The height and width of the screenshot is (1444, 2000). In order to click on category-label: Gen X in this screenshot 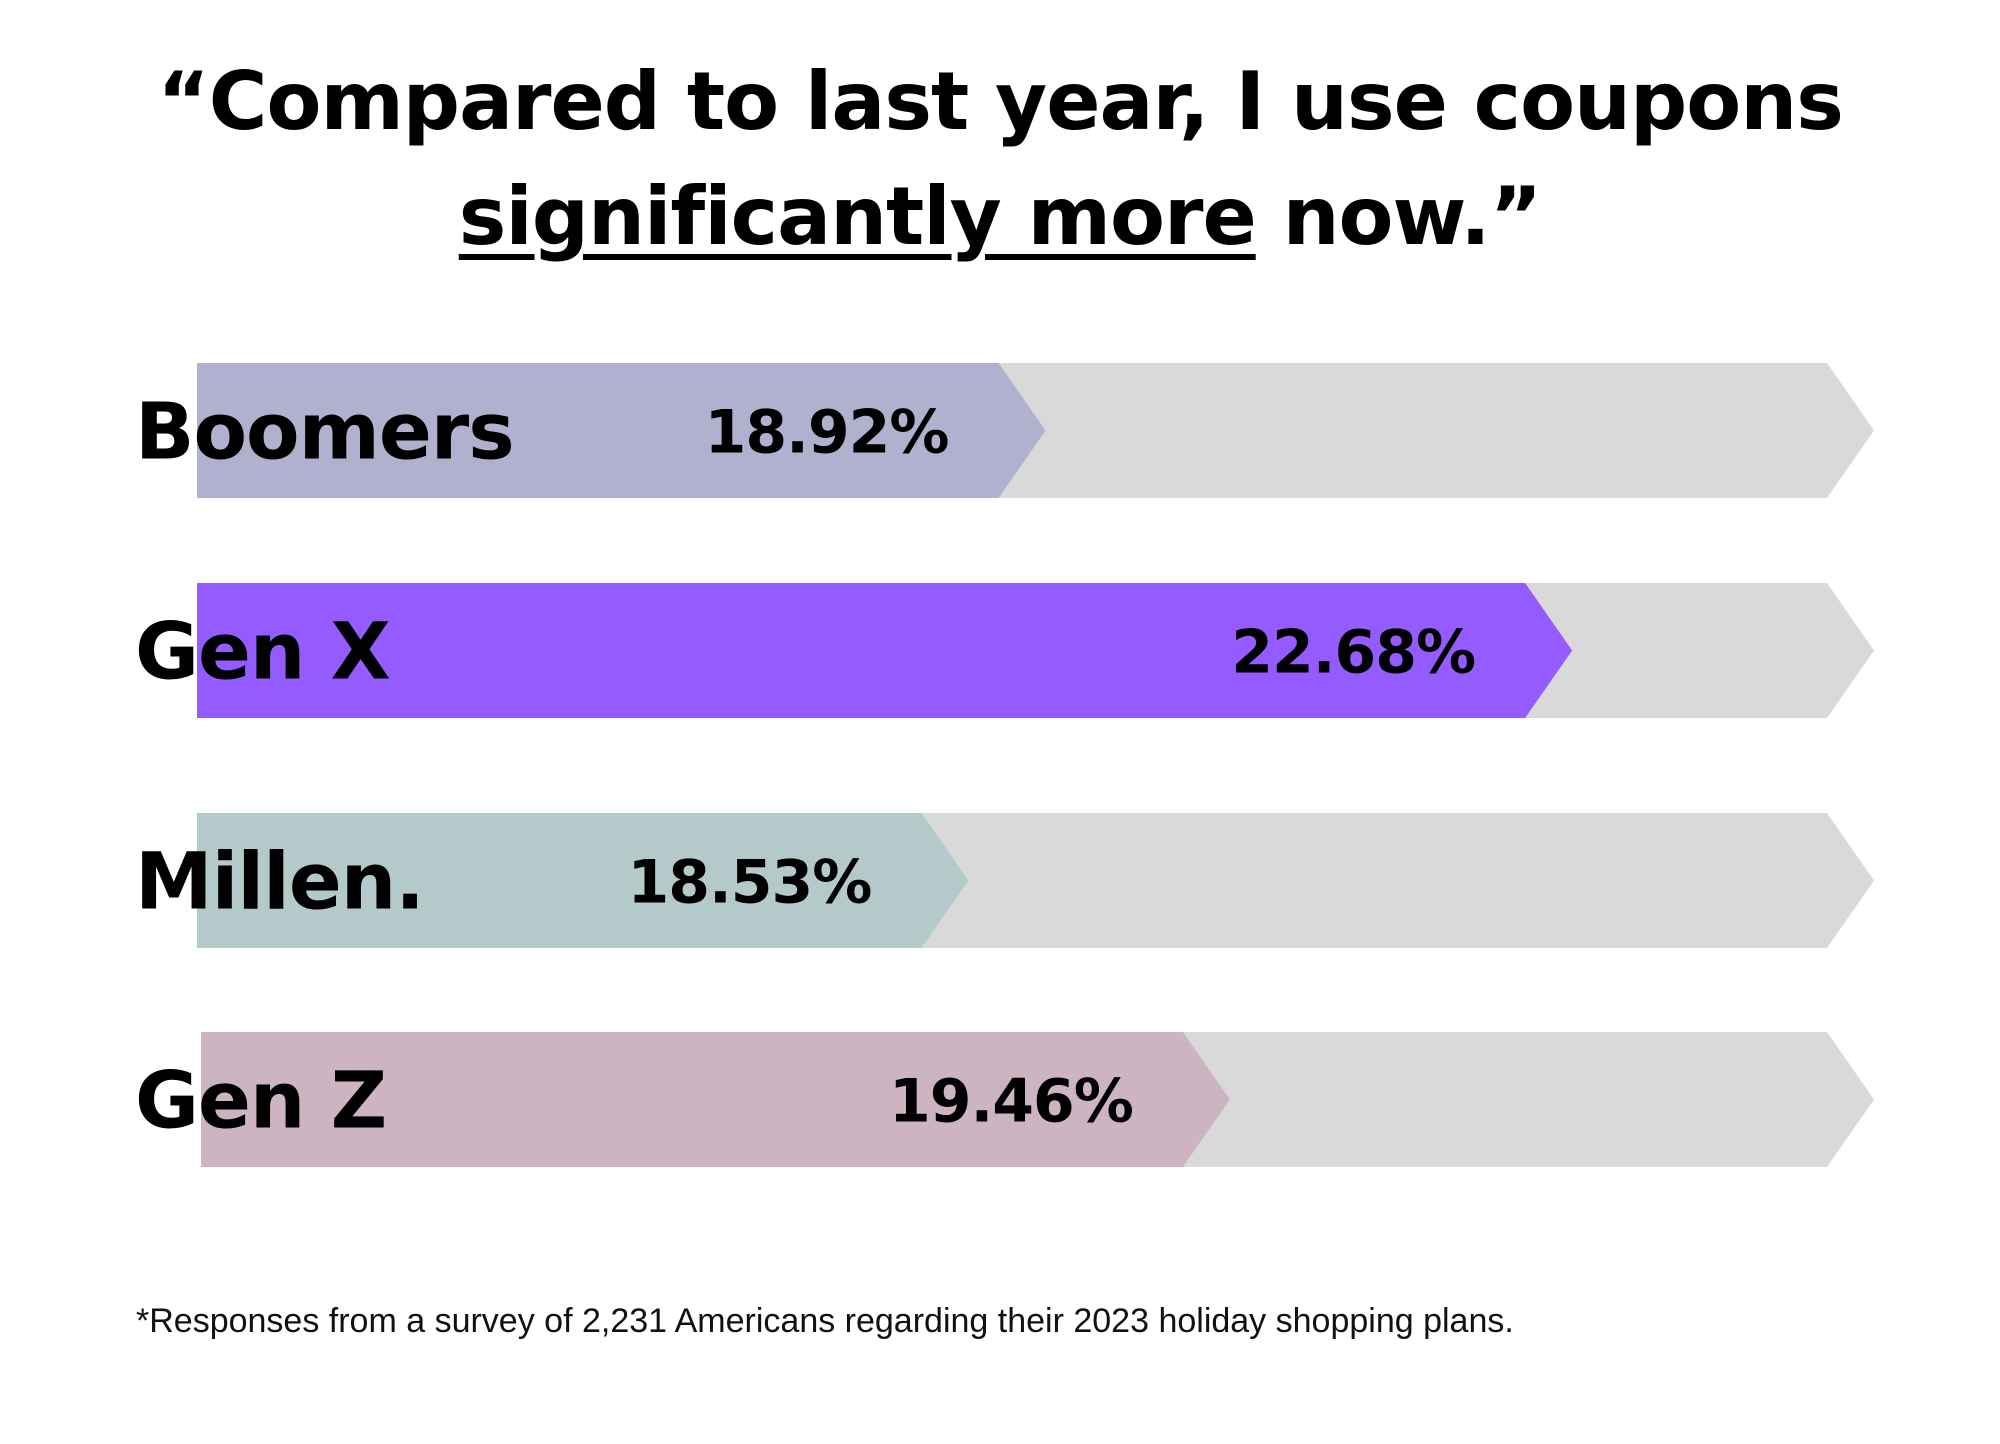, I will do `click(262, 653)`.